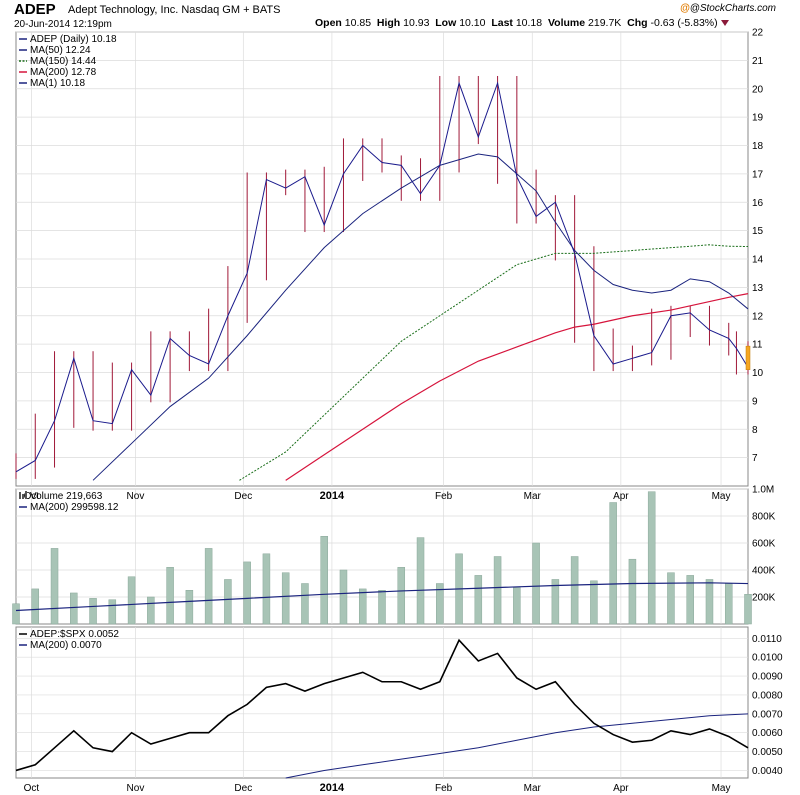 Image resolution: width=800 pixels, height=795 pixels. Describe the element at coordinates (758, 260) in the screenshot. I see `y-tick-label: 14` at that location.